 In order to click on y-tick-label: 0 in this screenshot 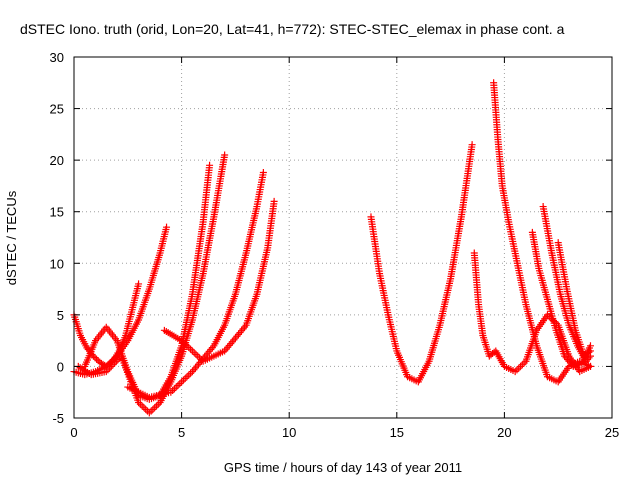, I will do `click(60, 366)`.